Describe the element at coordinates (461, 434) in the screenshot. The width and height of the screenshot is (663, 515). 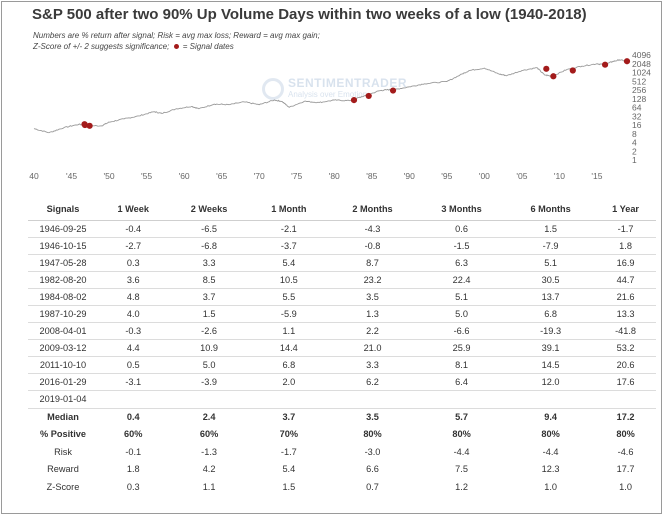
I see `summary-cell: 80%` at that location.